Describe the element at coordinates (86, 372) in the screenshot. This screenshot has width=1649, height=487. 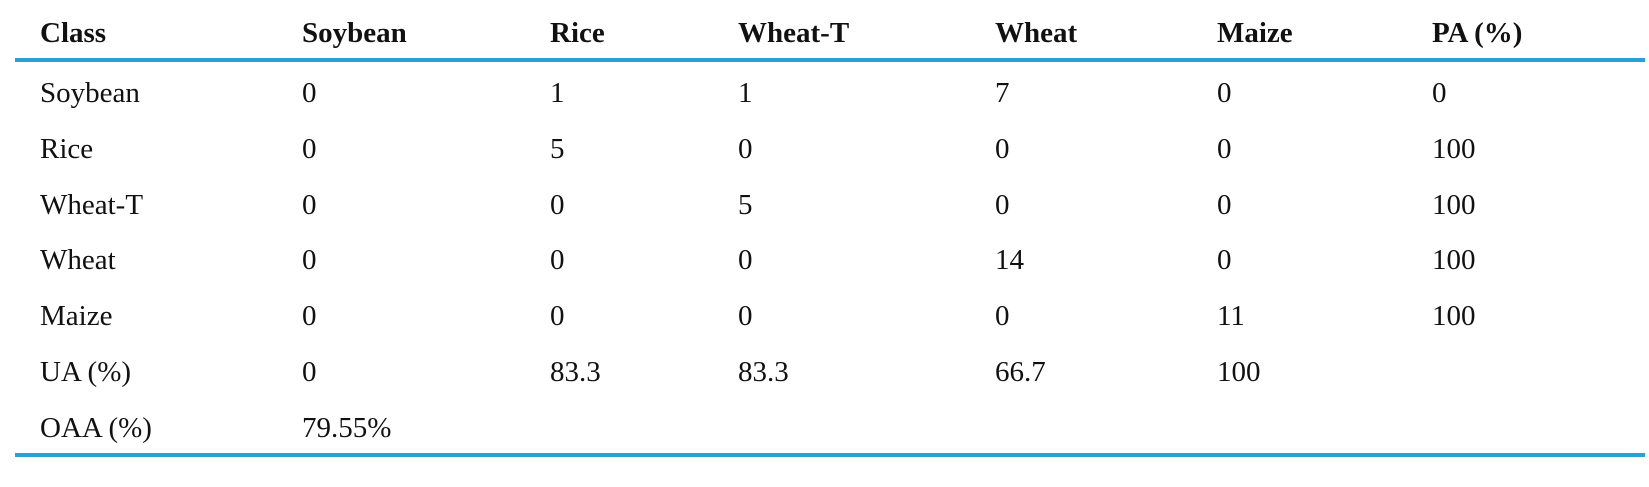
I see `row-label: UA (%)` at that location.